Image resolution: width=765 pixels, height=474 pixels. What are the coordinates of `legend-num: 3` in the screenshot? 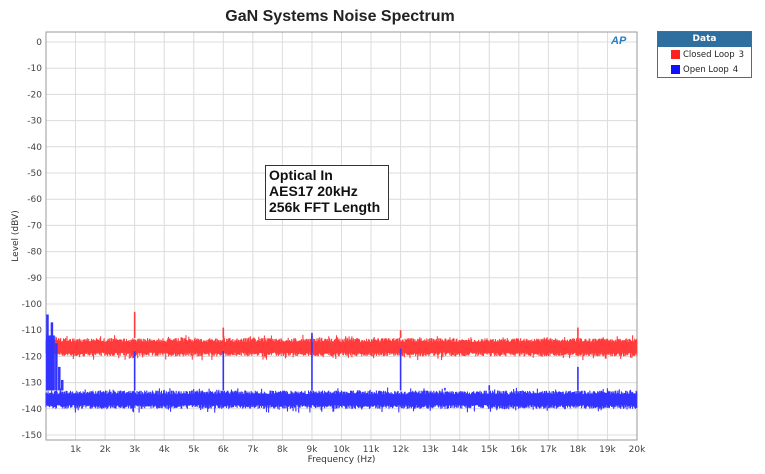 It's located at (741, 54).